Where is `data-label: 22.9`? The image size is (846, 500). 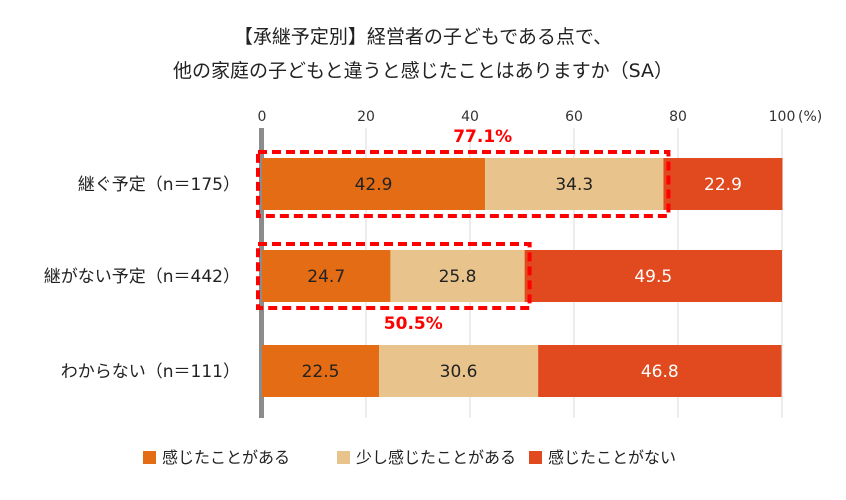
data-label: 22.9 is located at coordinates (723, 185).